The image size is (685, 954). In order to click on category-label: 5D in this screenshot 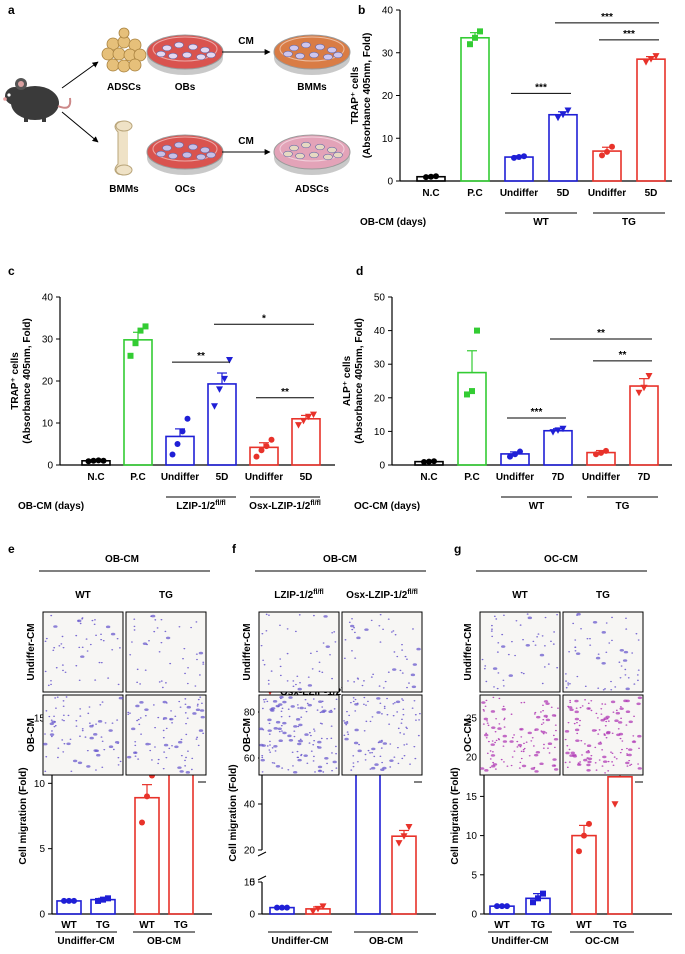, I will do `click(563, 193)`.